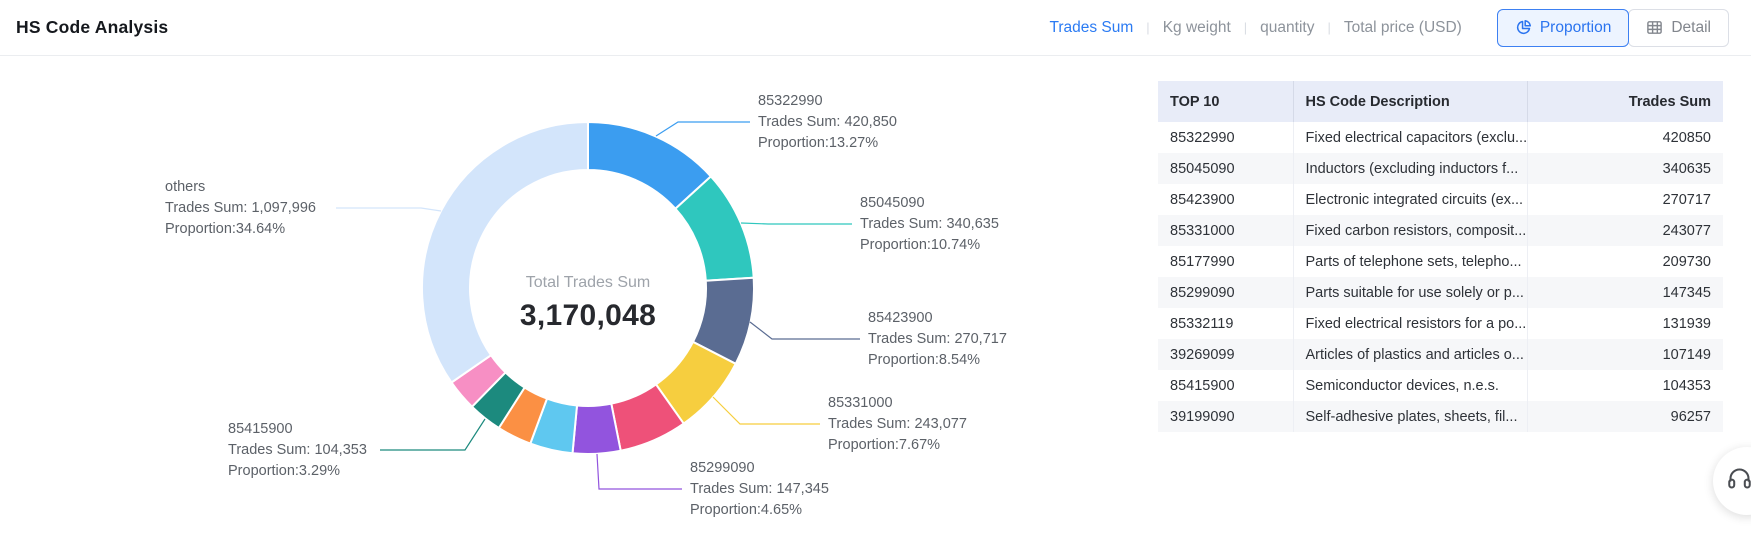  Describe the element at coordinates (1686, 230) in the screenshot. I see `trades-sum-cell: 243077` at that location.